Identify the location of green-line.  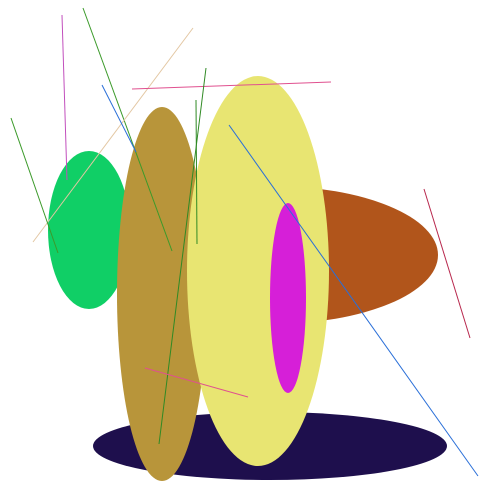
(127, 129).